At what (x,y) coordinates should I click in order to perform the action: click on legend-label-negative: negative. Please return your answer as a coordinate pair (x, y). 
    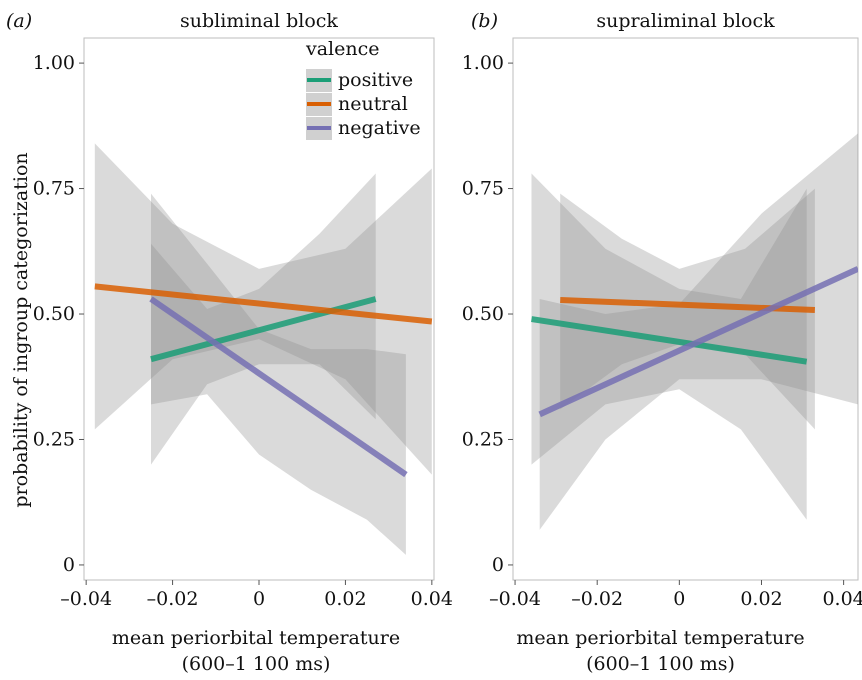
    Looking at the image, I should click on (379, 128).